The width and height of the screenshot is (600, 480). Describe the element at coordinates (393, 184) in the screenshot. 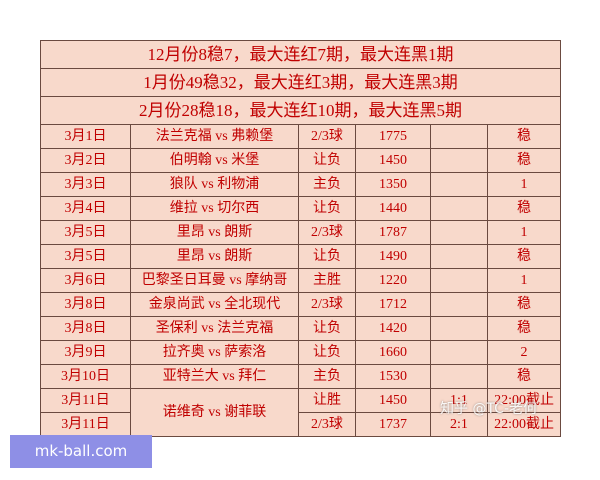

I see `number: 1350` at that location.